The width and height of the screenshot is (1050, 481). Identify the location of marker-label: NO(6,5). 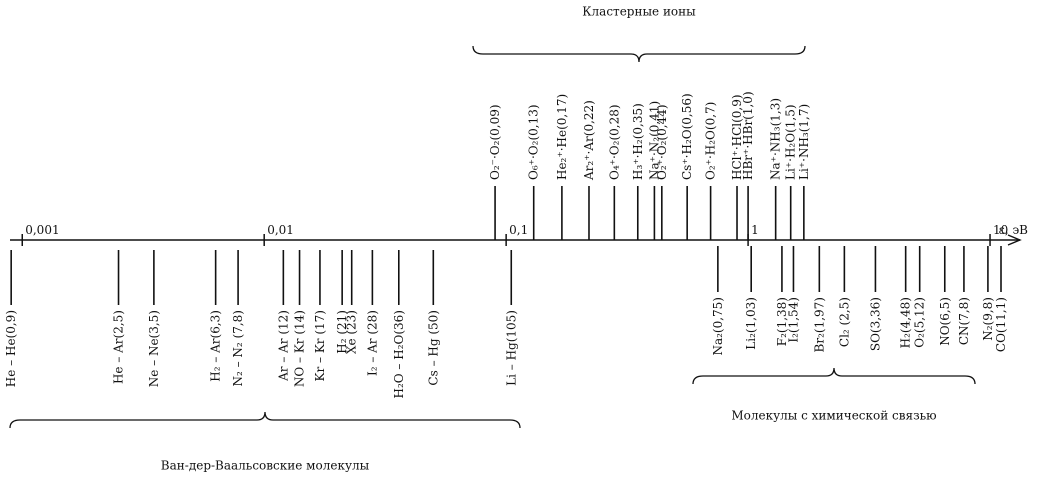
(945, 321).